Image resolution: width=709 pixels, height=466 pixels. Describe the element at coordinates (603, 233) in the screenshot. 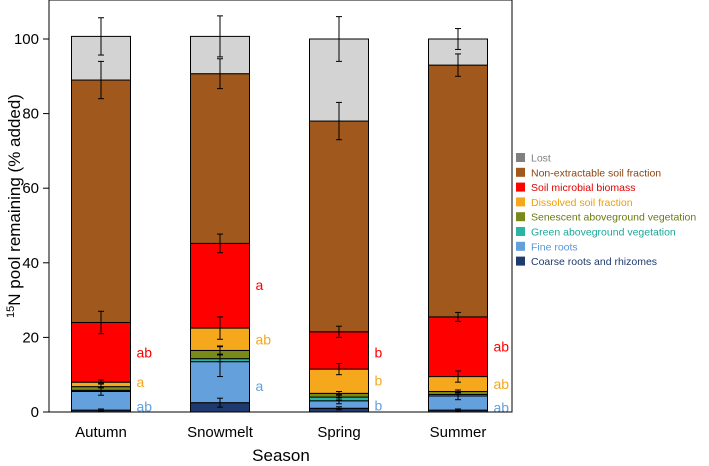

I see `legend-label: Green aboveground vegetation` at that location.